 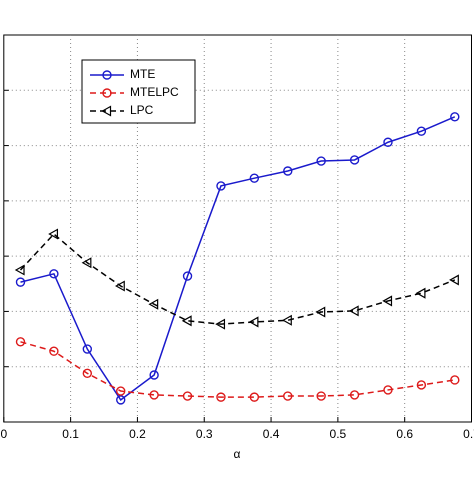 I want to click on legend-label: MTELPC, so click(x=154, y=92).